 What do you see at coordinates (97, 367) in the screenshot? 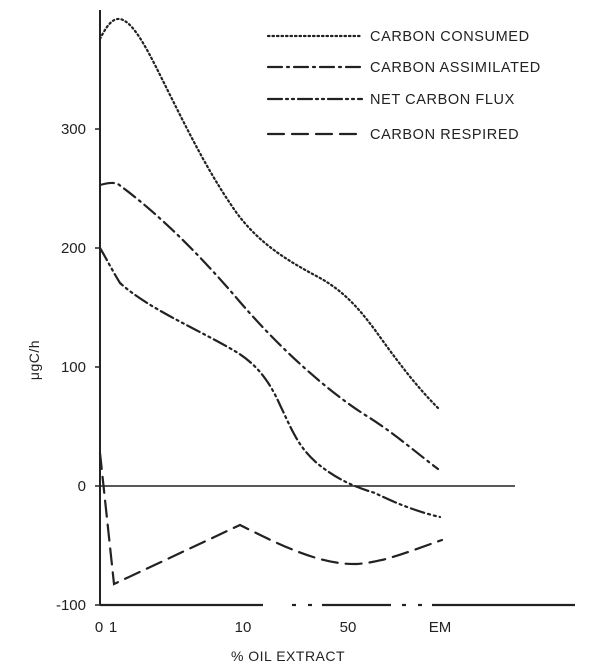
I see `y-ticks` at bounding box center [97, 367].